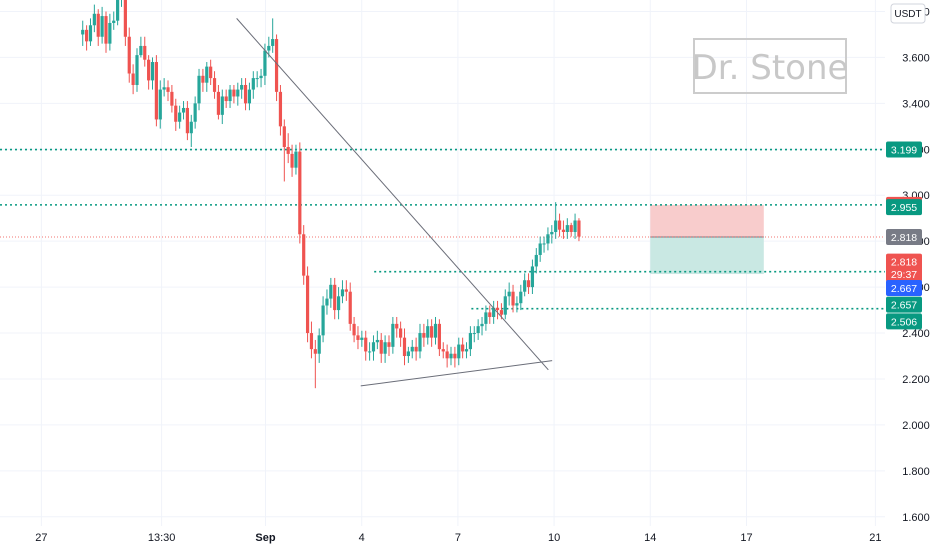 The width and height of the screenshot is (932, 550). Describe the element at coordinates (908, 13) in the screenshot. I see `currency-button: USDT` at that location.